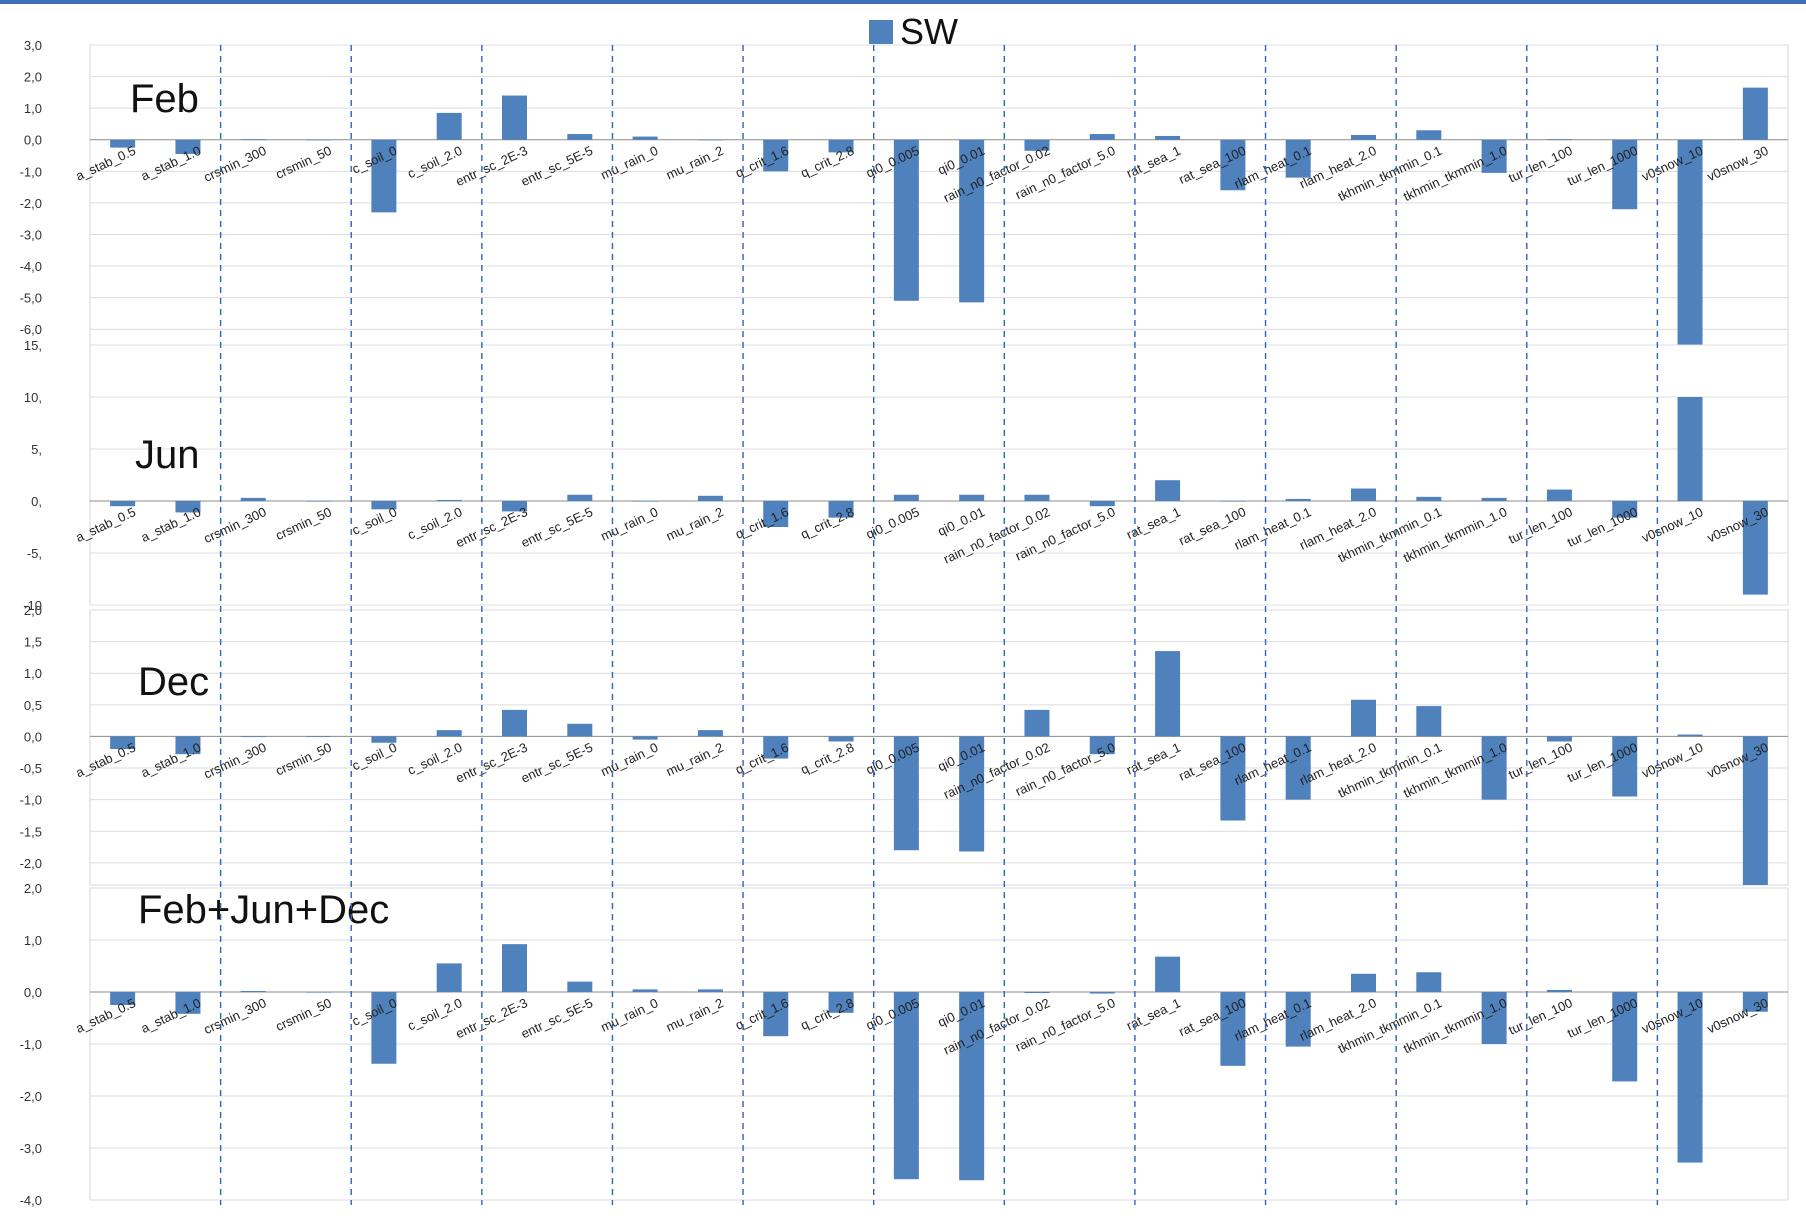  I want to click on panel-4-ytick-label: -3,0, so click(31, 1148).